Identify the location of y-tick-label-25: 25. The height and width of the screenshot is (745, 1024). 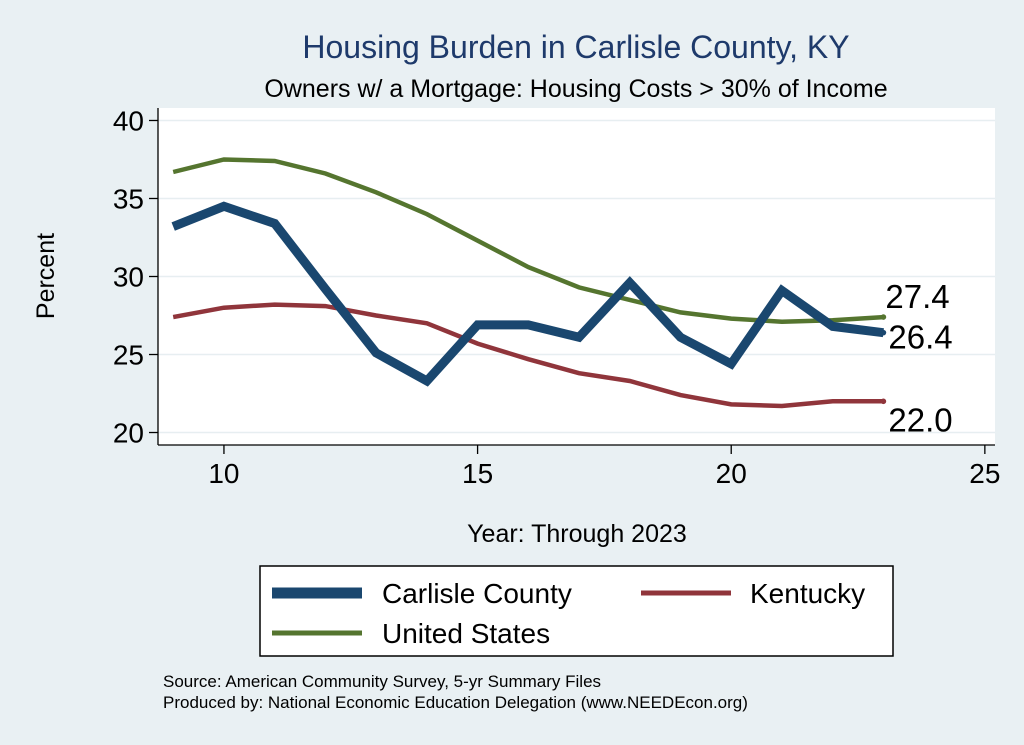
(128, 355).